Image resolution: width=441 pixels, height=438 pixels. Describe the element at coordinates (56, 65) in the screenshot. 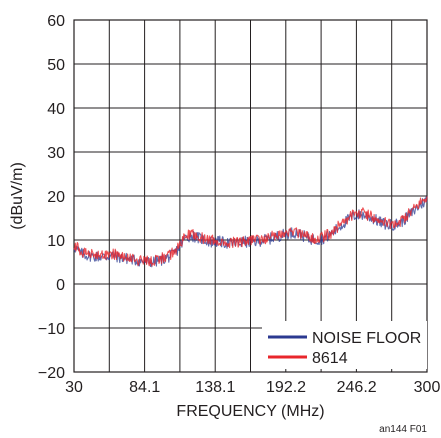

I see `y-tick-label: 50` at that location.